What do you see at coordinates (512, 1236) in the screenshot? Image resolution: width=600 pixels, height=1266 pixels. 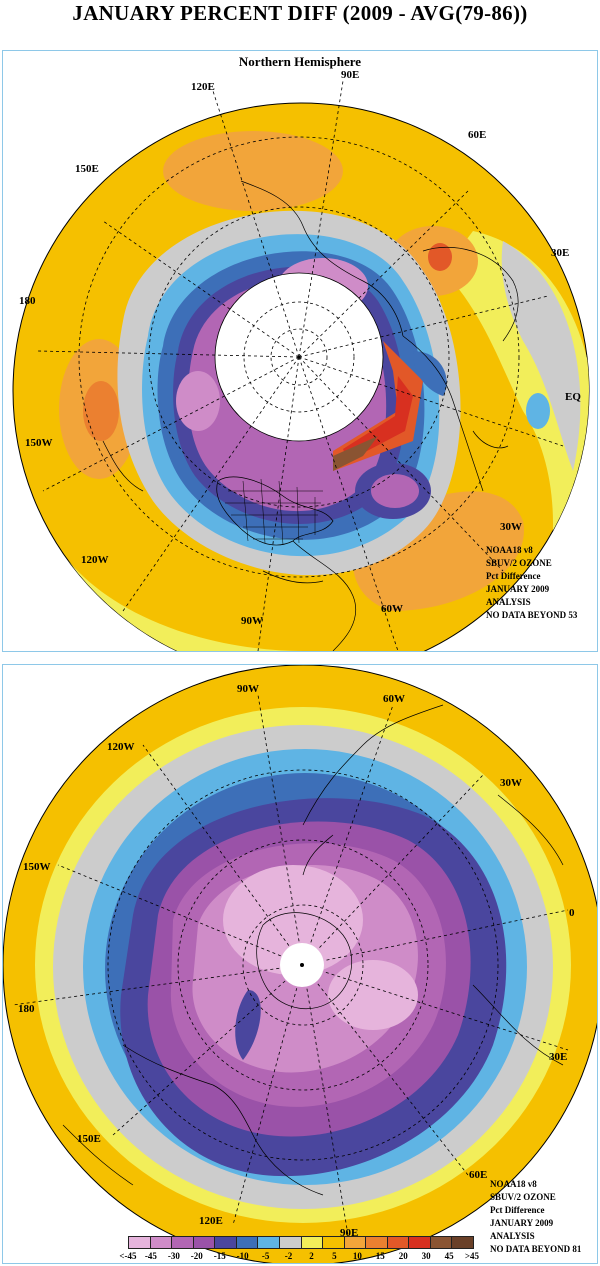 I see `south-info-line: ANALYSIS` at bounding box center [512, 1236].